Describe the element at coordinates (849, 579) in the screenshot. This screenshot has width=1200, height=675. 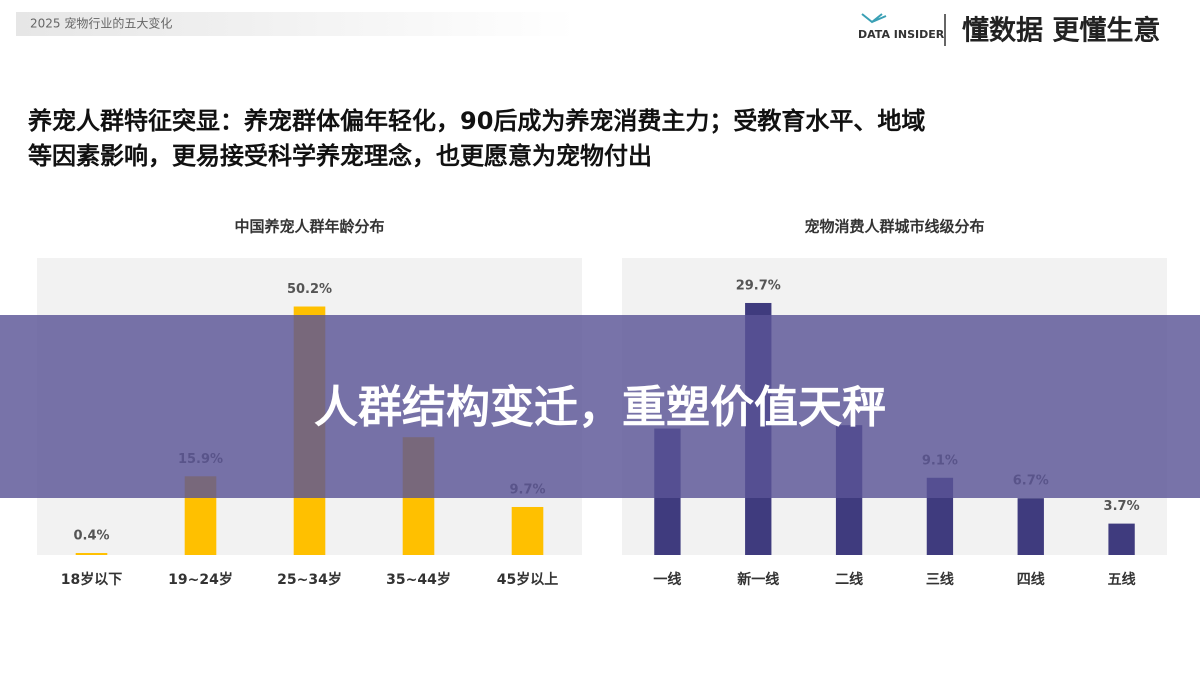
I see `x-tick-label: 二线` at that location.